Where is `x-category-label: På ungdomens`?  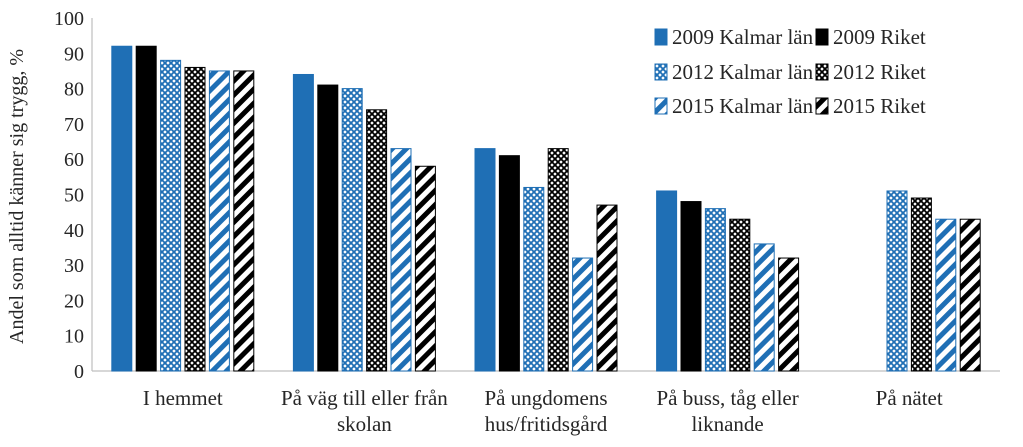 x-category-label: På ungdomens is located at coordinates (545, 398).